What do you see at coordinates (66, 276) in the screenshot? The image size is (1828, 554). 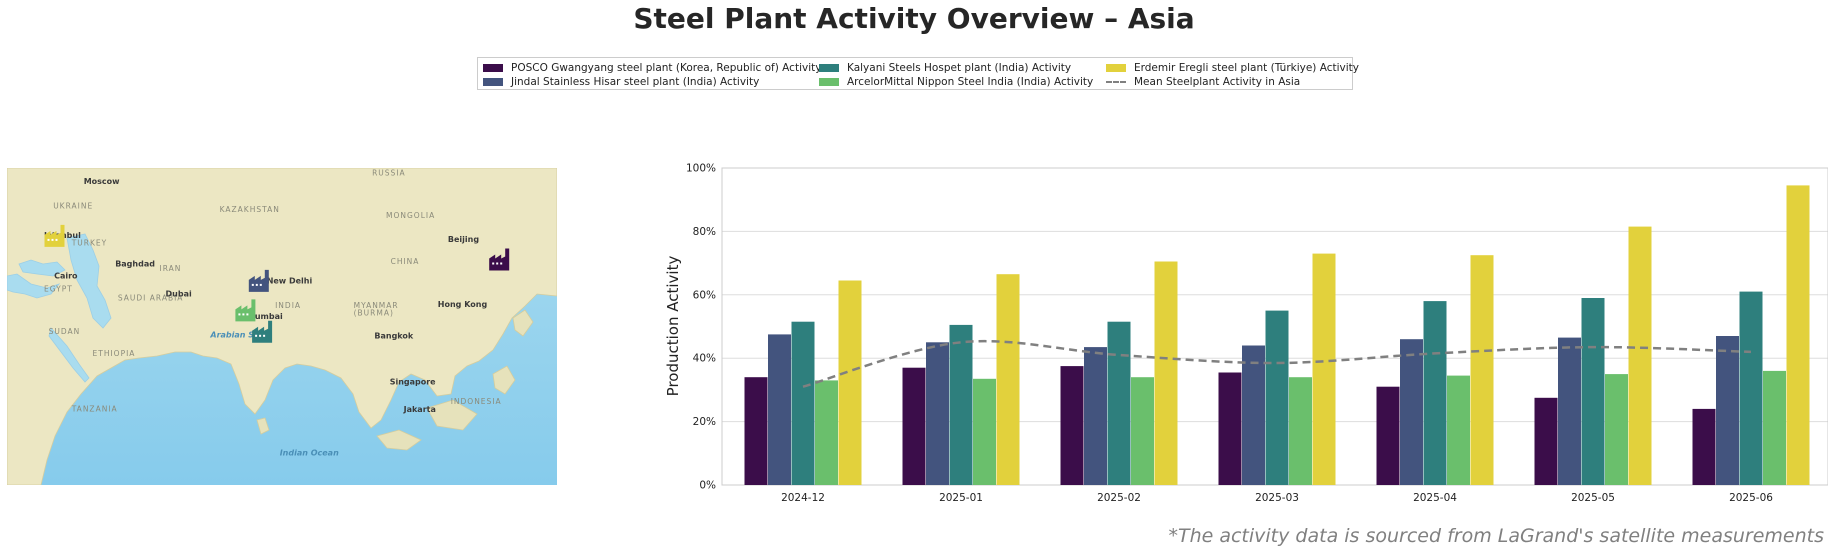 I see `map-label: Cairo` at bounding box center [66, 276].